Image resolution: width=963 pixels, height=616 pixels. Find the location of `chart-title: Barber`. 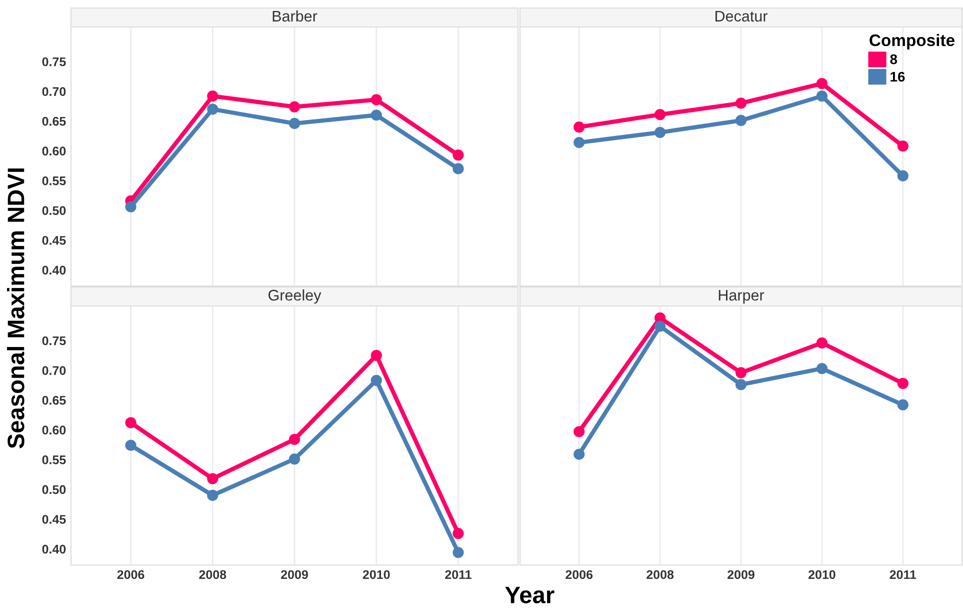

chart-title: Barber is located at coordinates (295, 16).